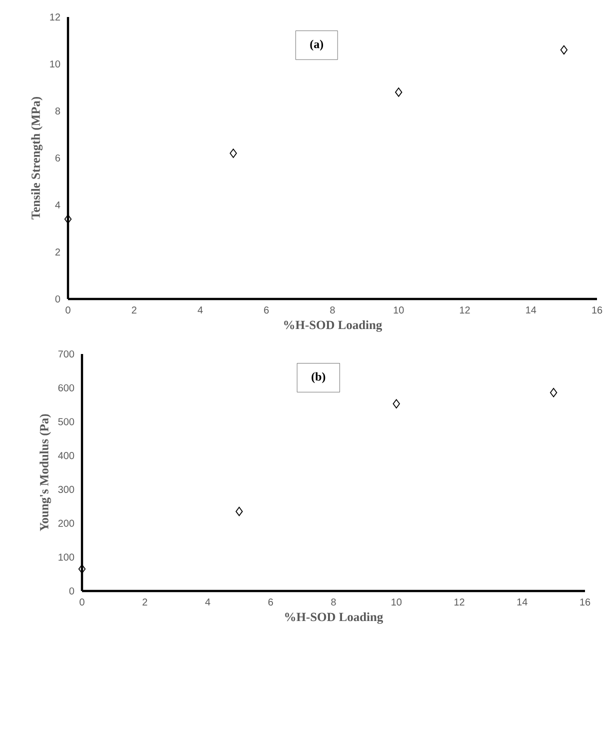 This screenshot has width=610, height=735. I want to click on y-tick-label: 6, so click(57, 158).